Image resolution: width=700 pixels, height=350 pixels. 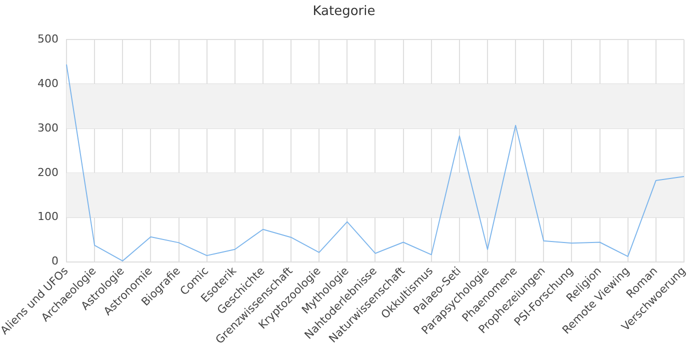 What do you see at coordinates (47, 217) in the screenshot?
I see `y-tick-label: 100` at bounding box center [47, 217].